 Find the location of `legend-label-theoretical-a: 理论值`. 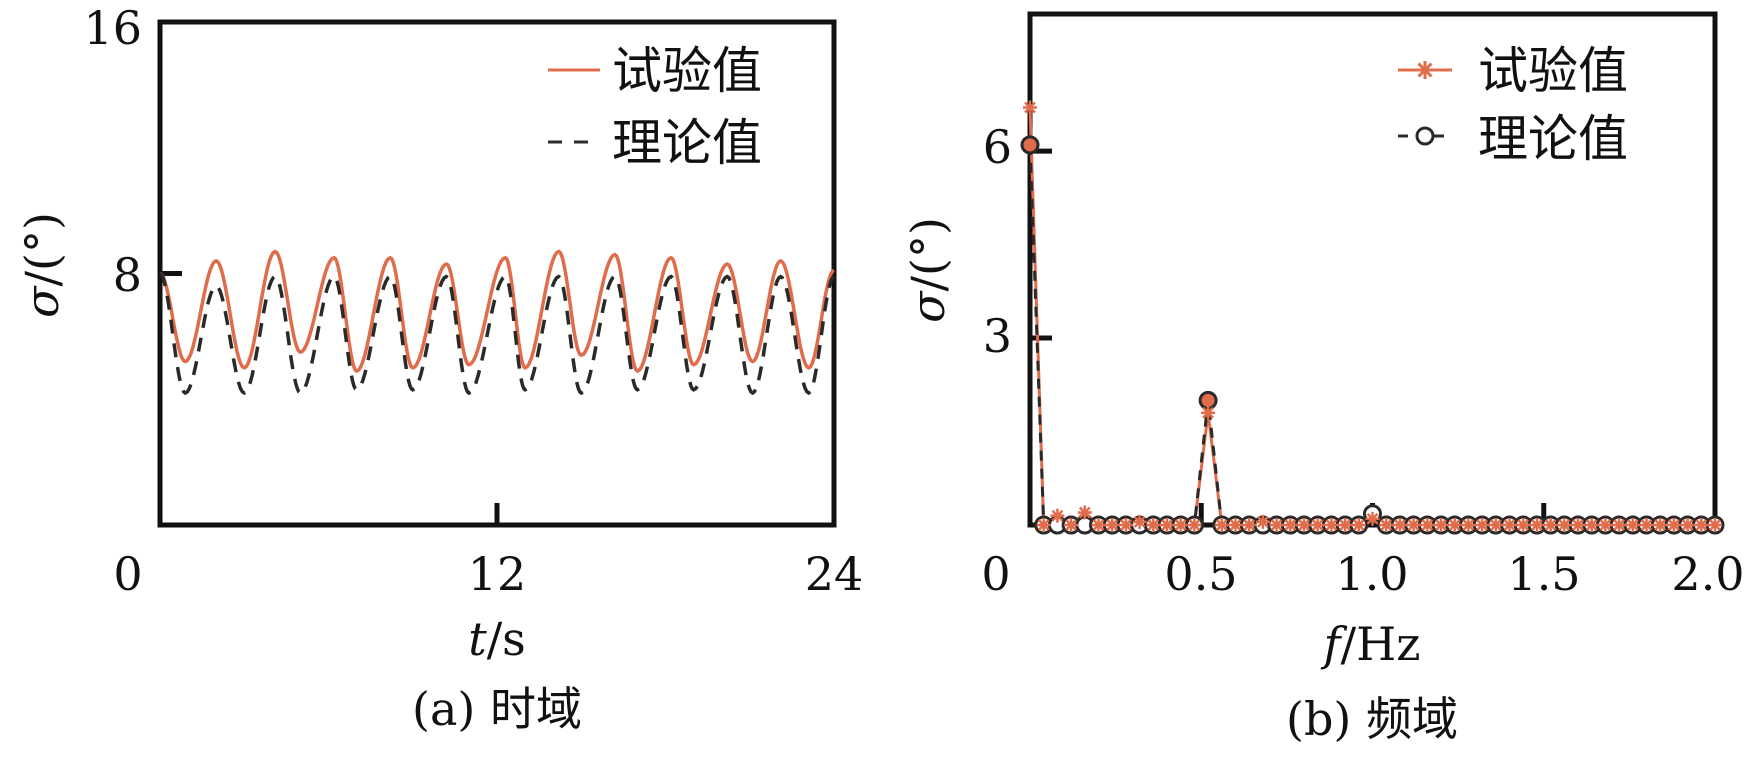

legend-label-theoretical-a: 理论值 is located at coordinates (687, 143).